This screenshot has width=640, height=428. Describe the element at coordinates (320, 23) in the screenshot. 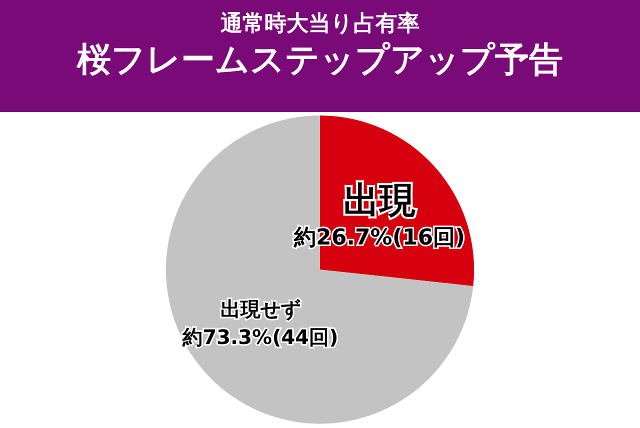

I see `chart-title: 通常時大当り占有率` at that location.